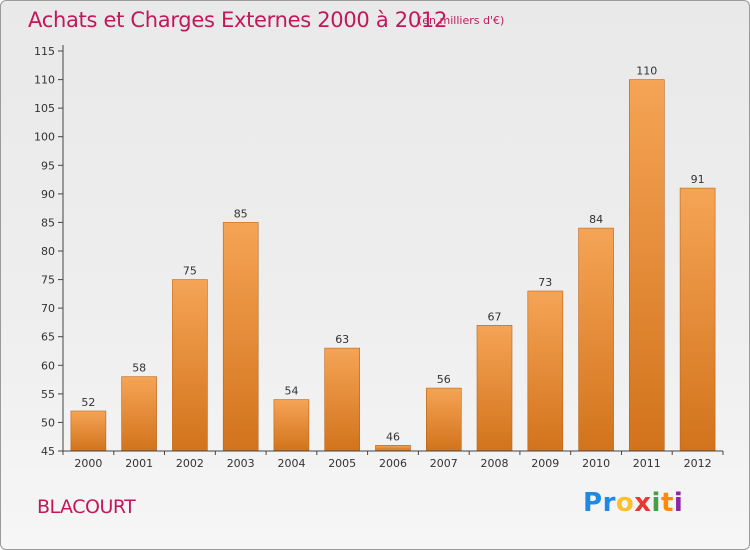 The width and height of the screenshot is (750, 550). I want to click on y-tick-label-55: 55, so click(48, 394).